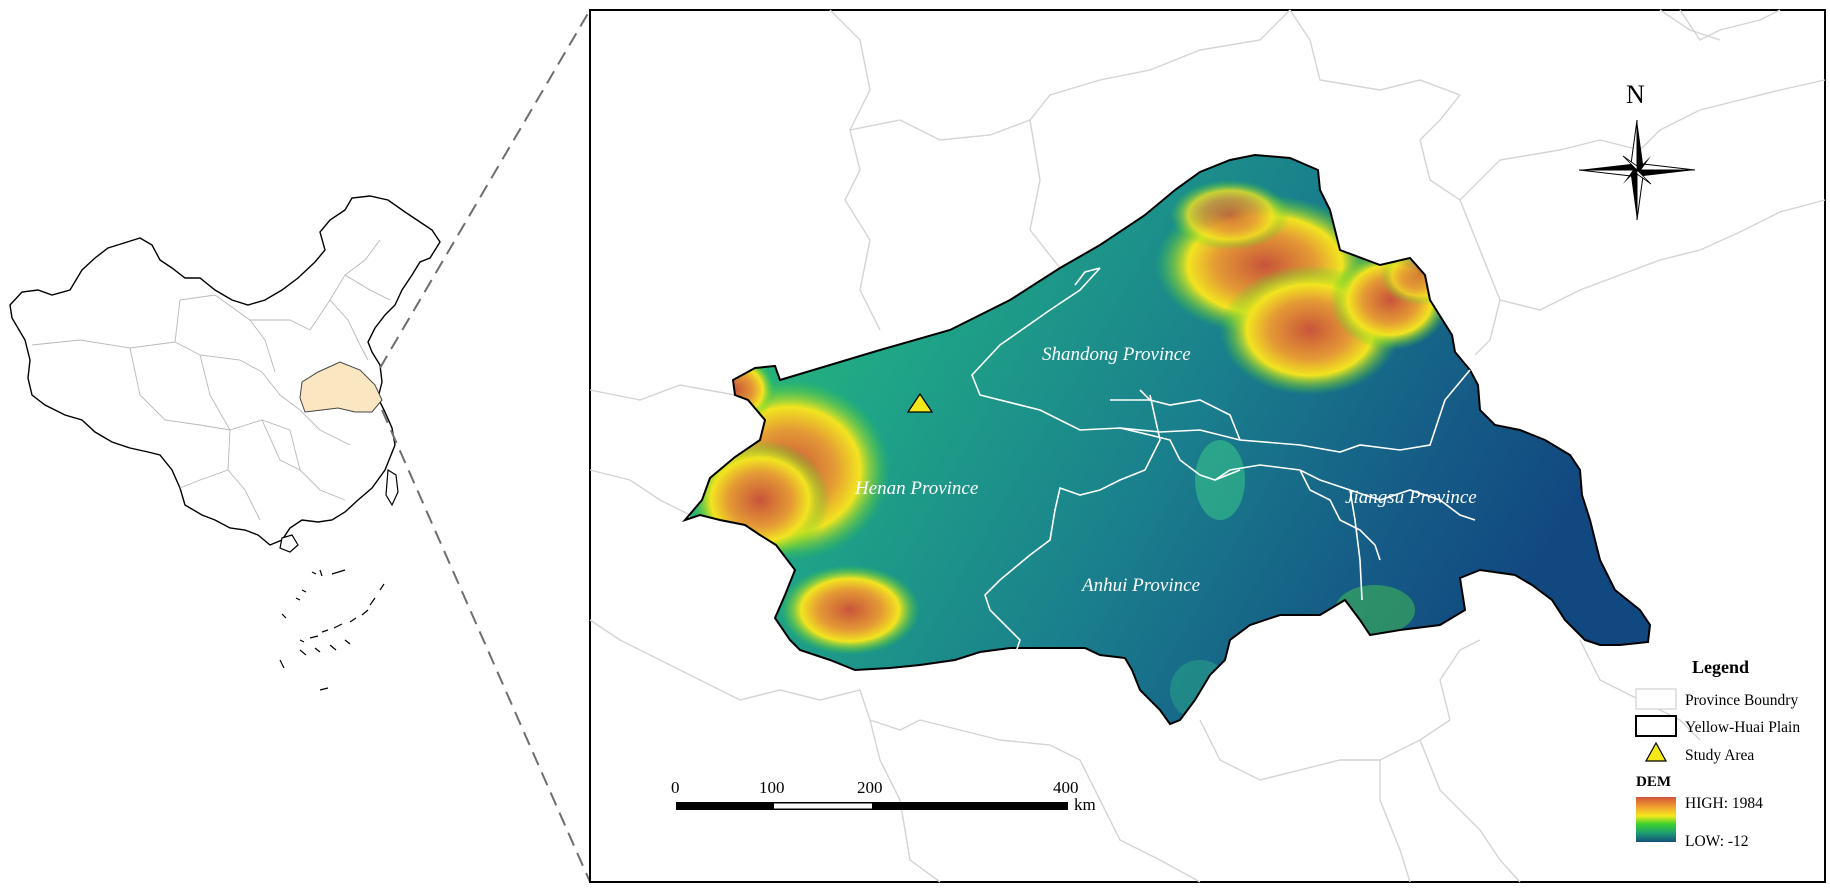 The height and width of the screenshot is (894, 1830). Describe the element at coordinates (1653, 782) in the screenshot. I see `legend-dem-title: DEM` at that location.